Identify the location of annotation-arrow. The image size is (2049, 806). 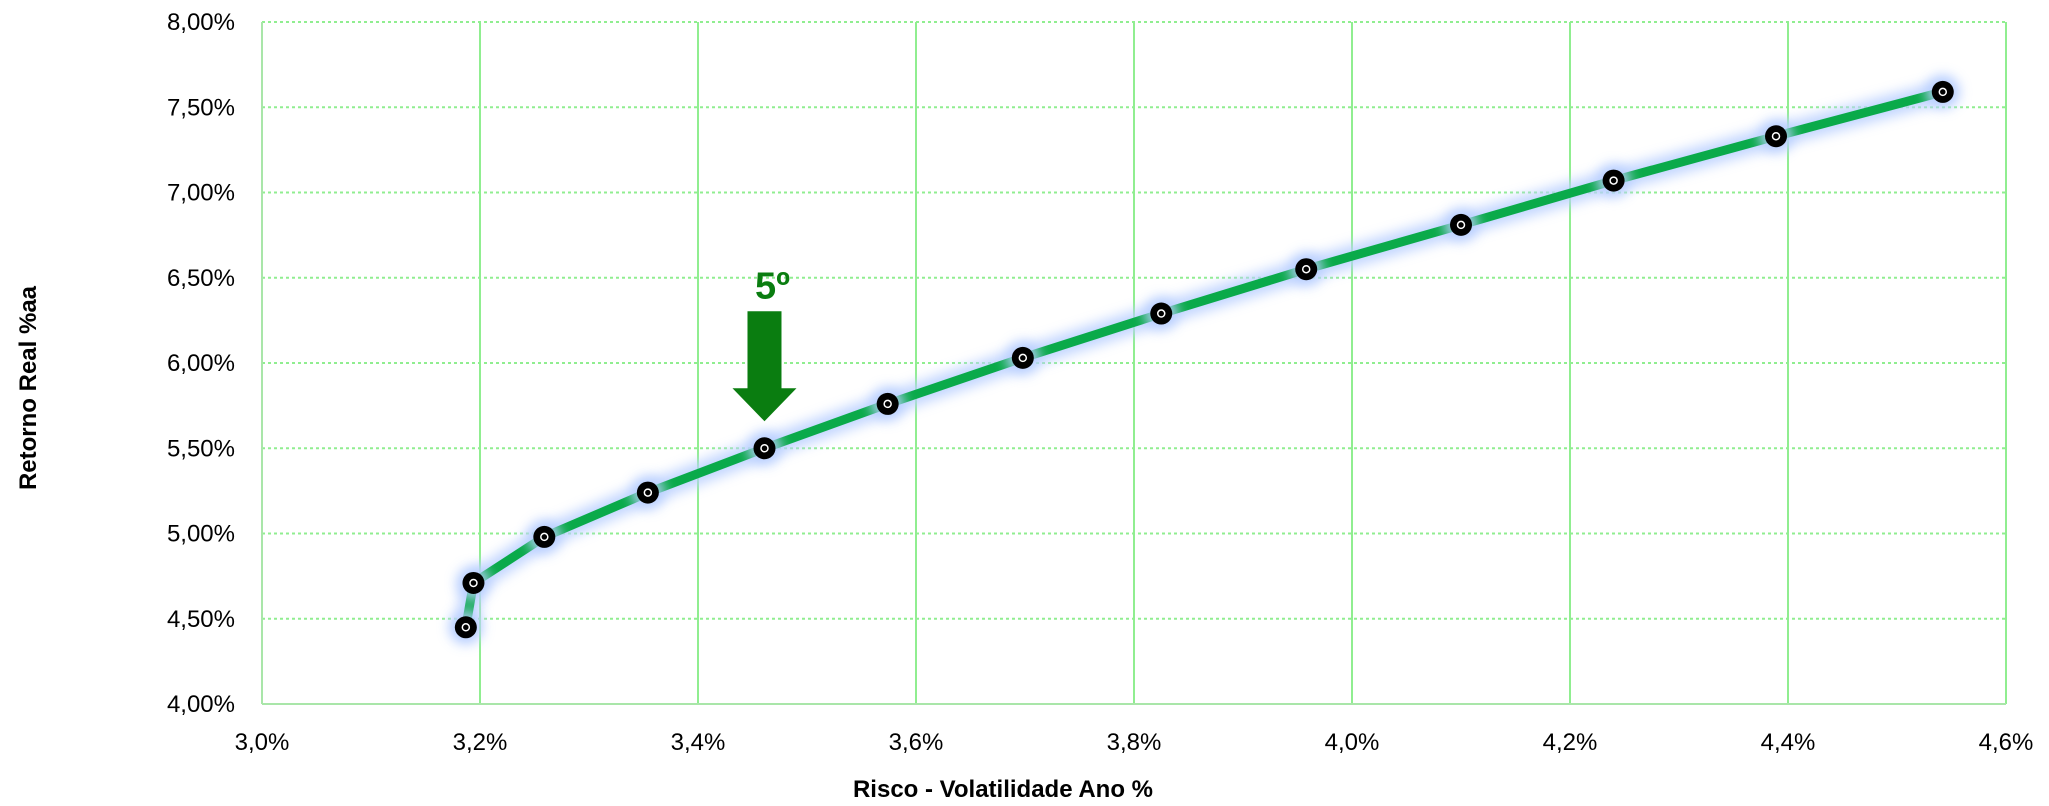
(764, 366).